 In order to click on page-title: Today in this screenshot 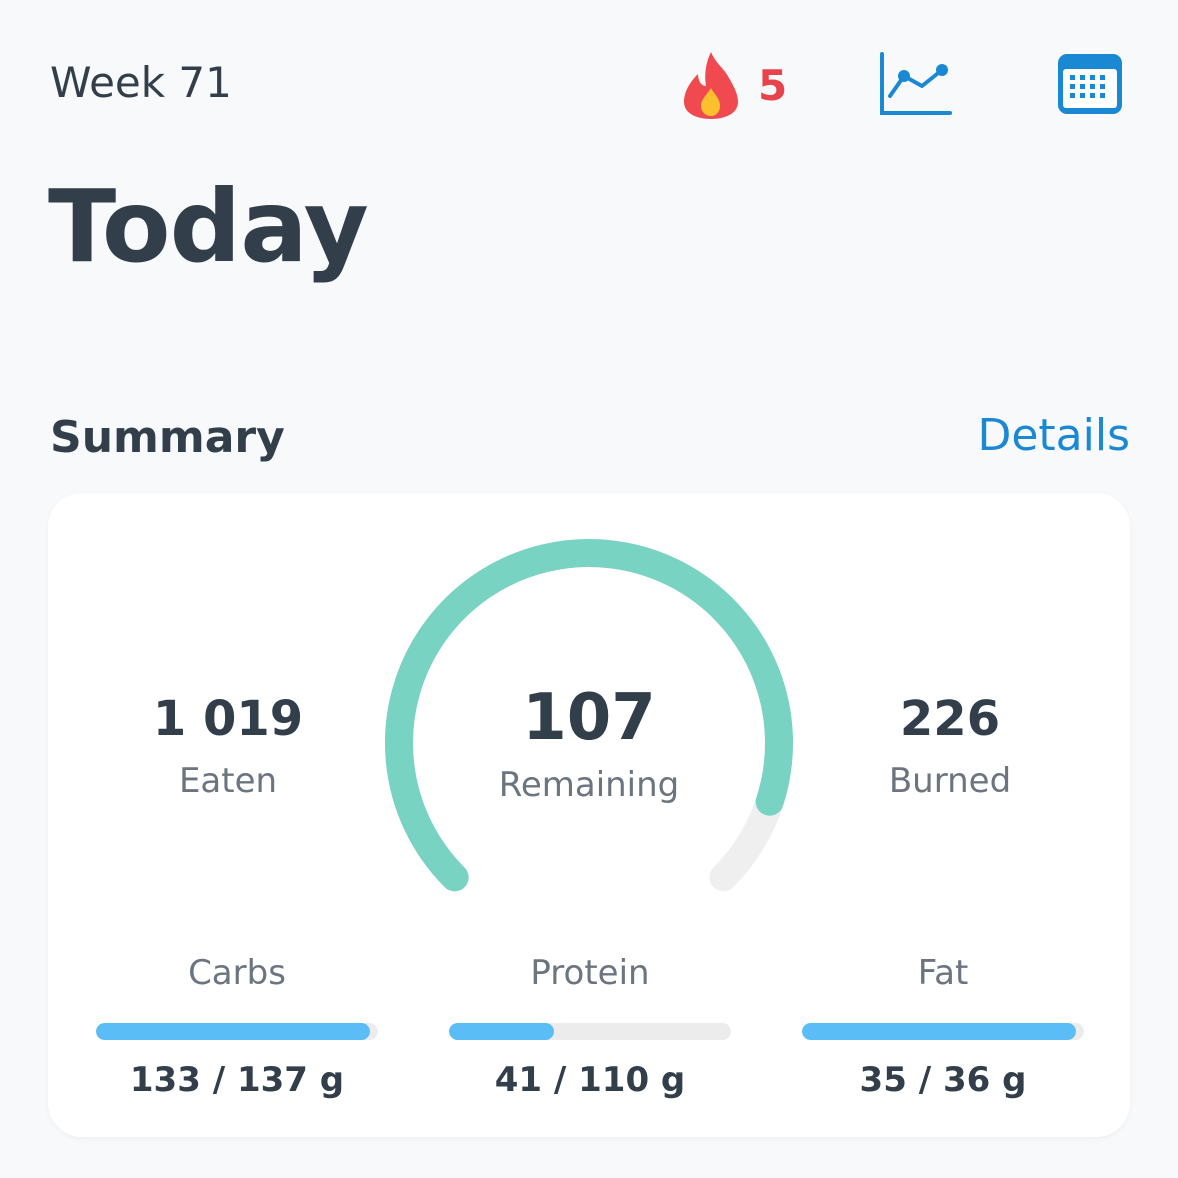, I will do `click(208, 226)`.